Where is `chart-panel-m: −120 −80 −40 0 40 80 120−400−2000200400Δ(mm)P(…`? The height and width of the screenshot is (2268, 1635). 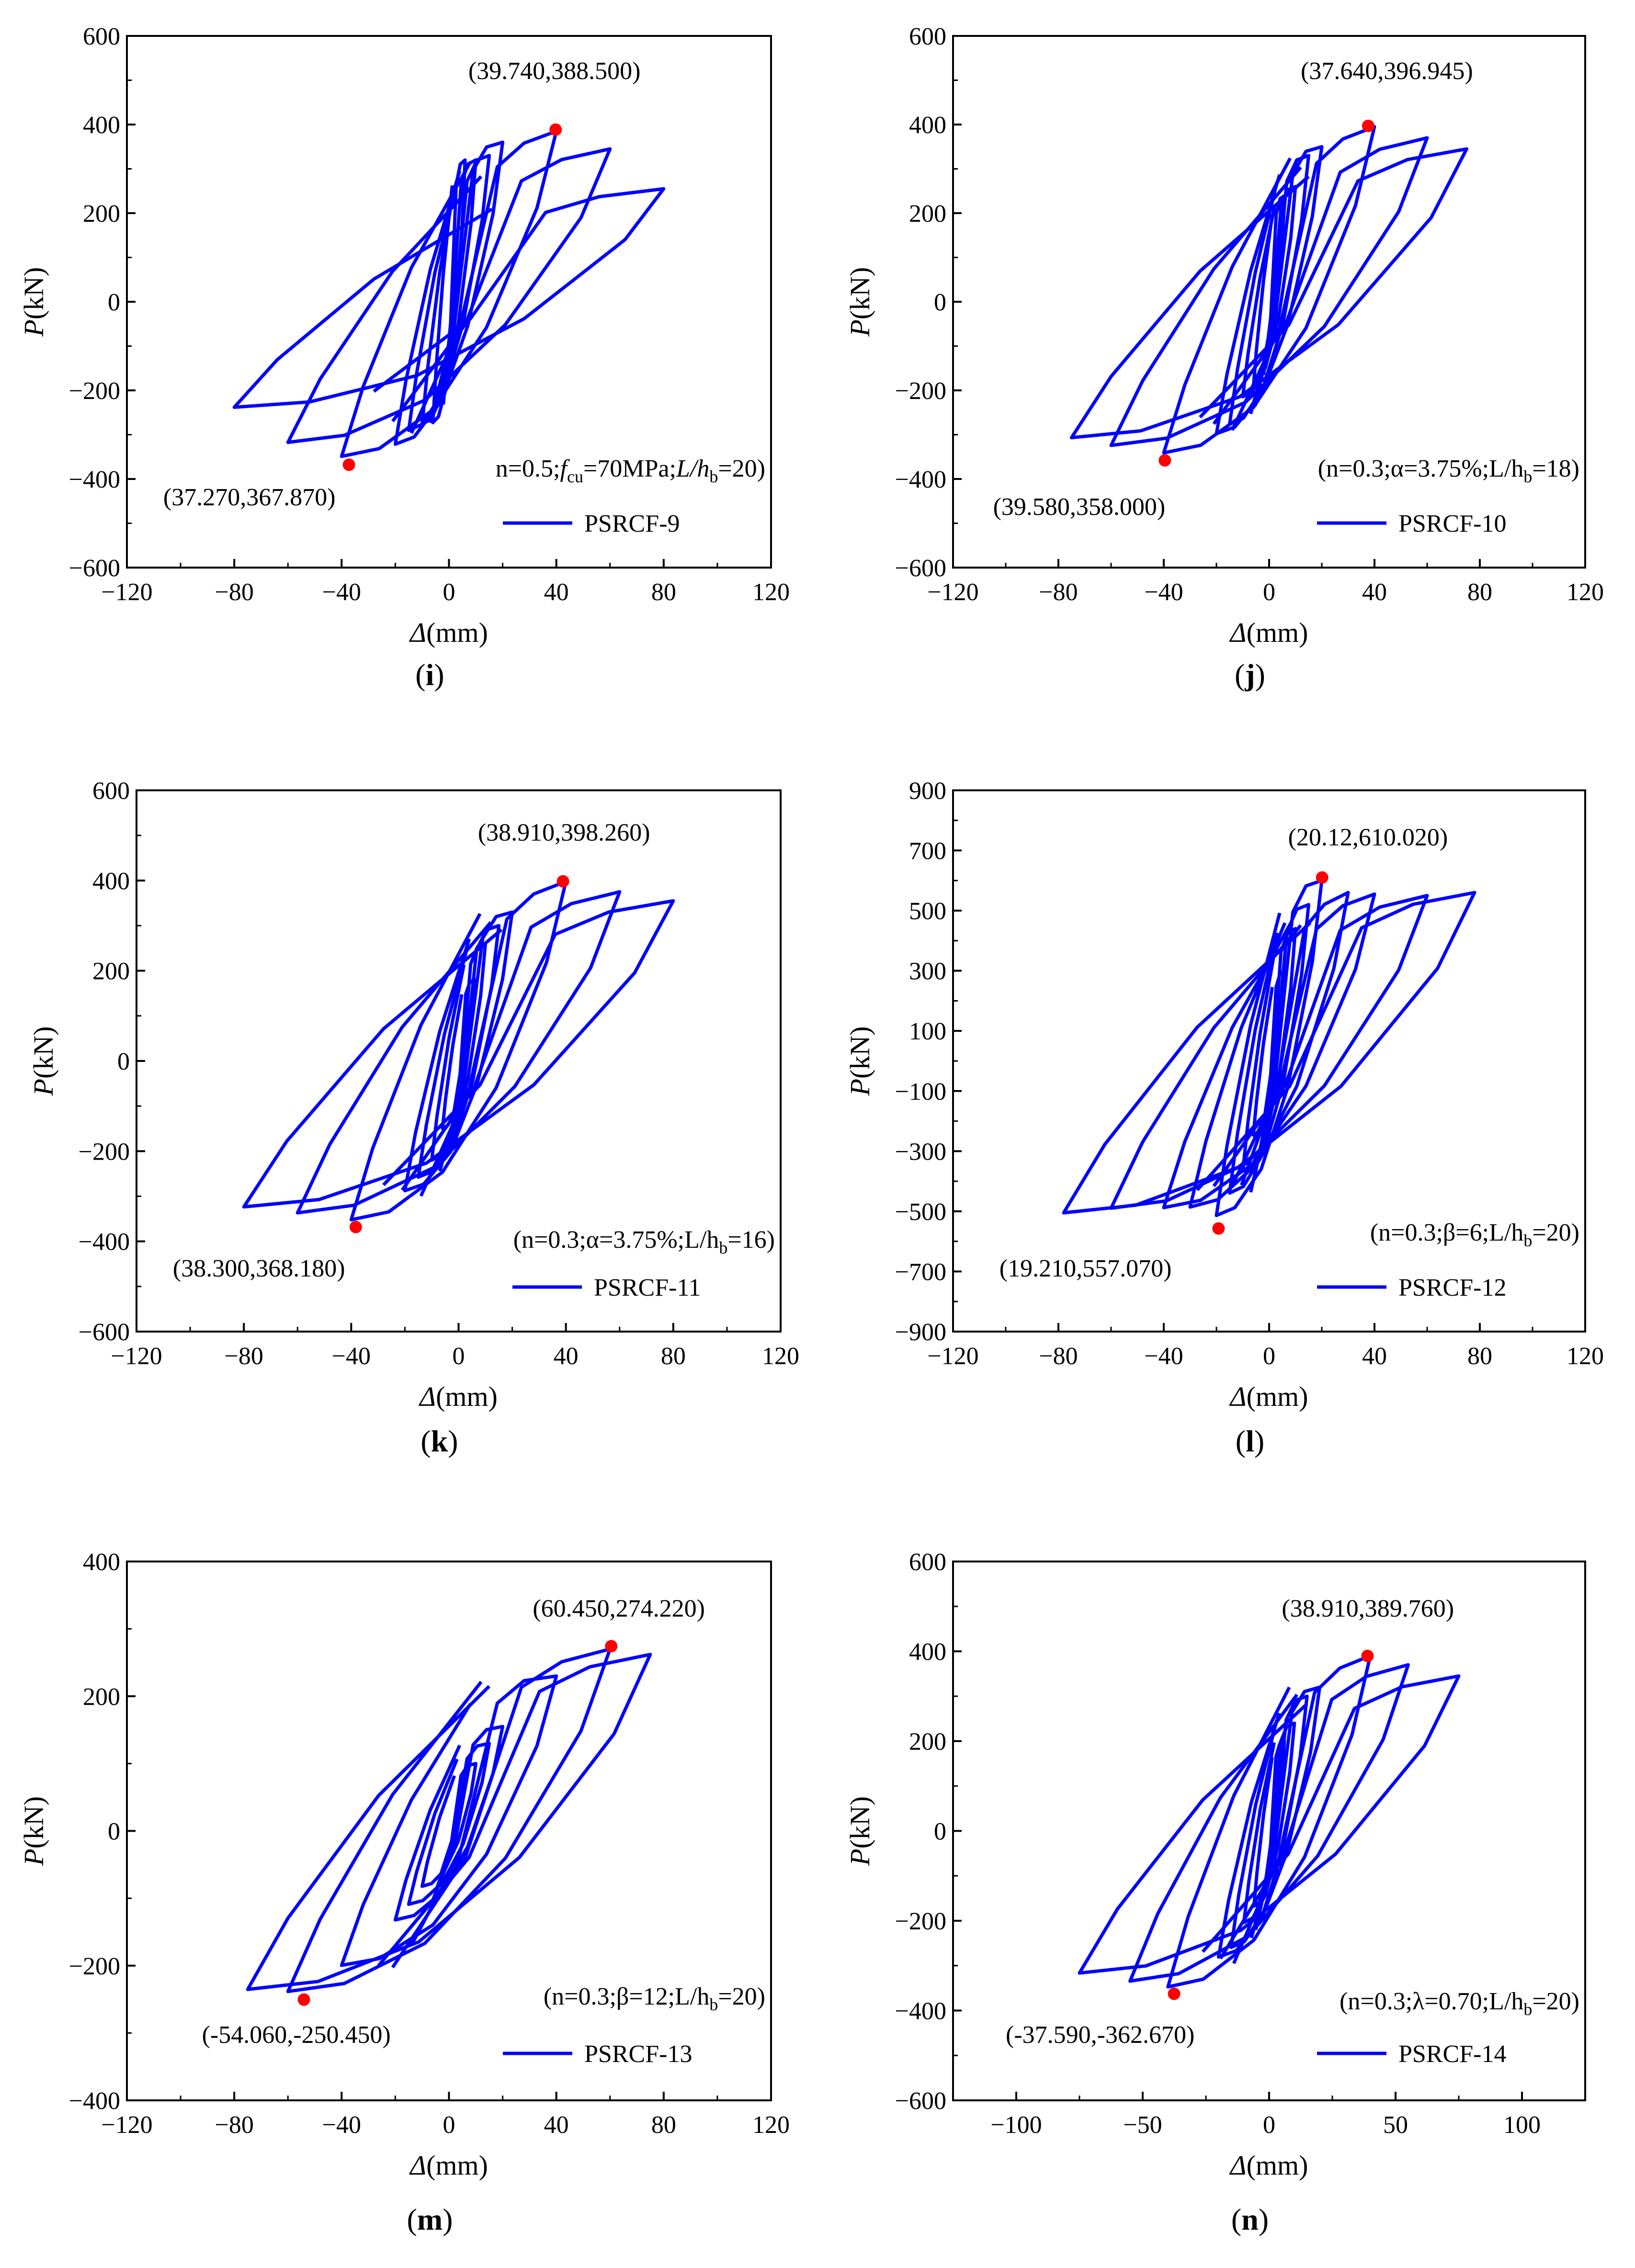
chart-panel-m: −120 −80 −40 0 40 80 120−400−2000200400Δ(mm)P(… is located at coordinates (404, 1892).